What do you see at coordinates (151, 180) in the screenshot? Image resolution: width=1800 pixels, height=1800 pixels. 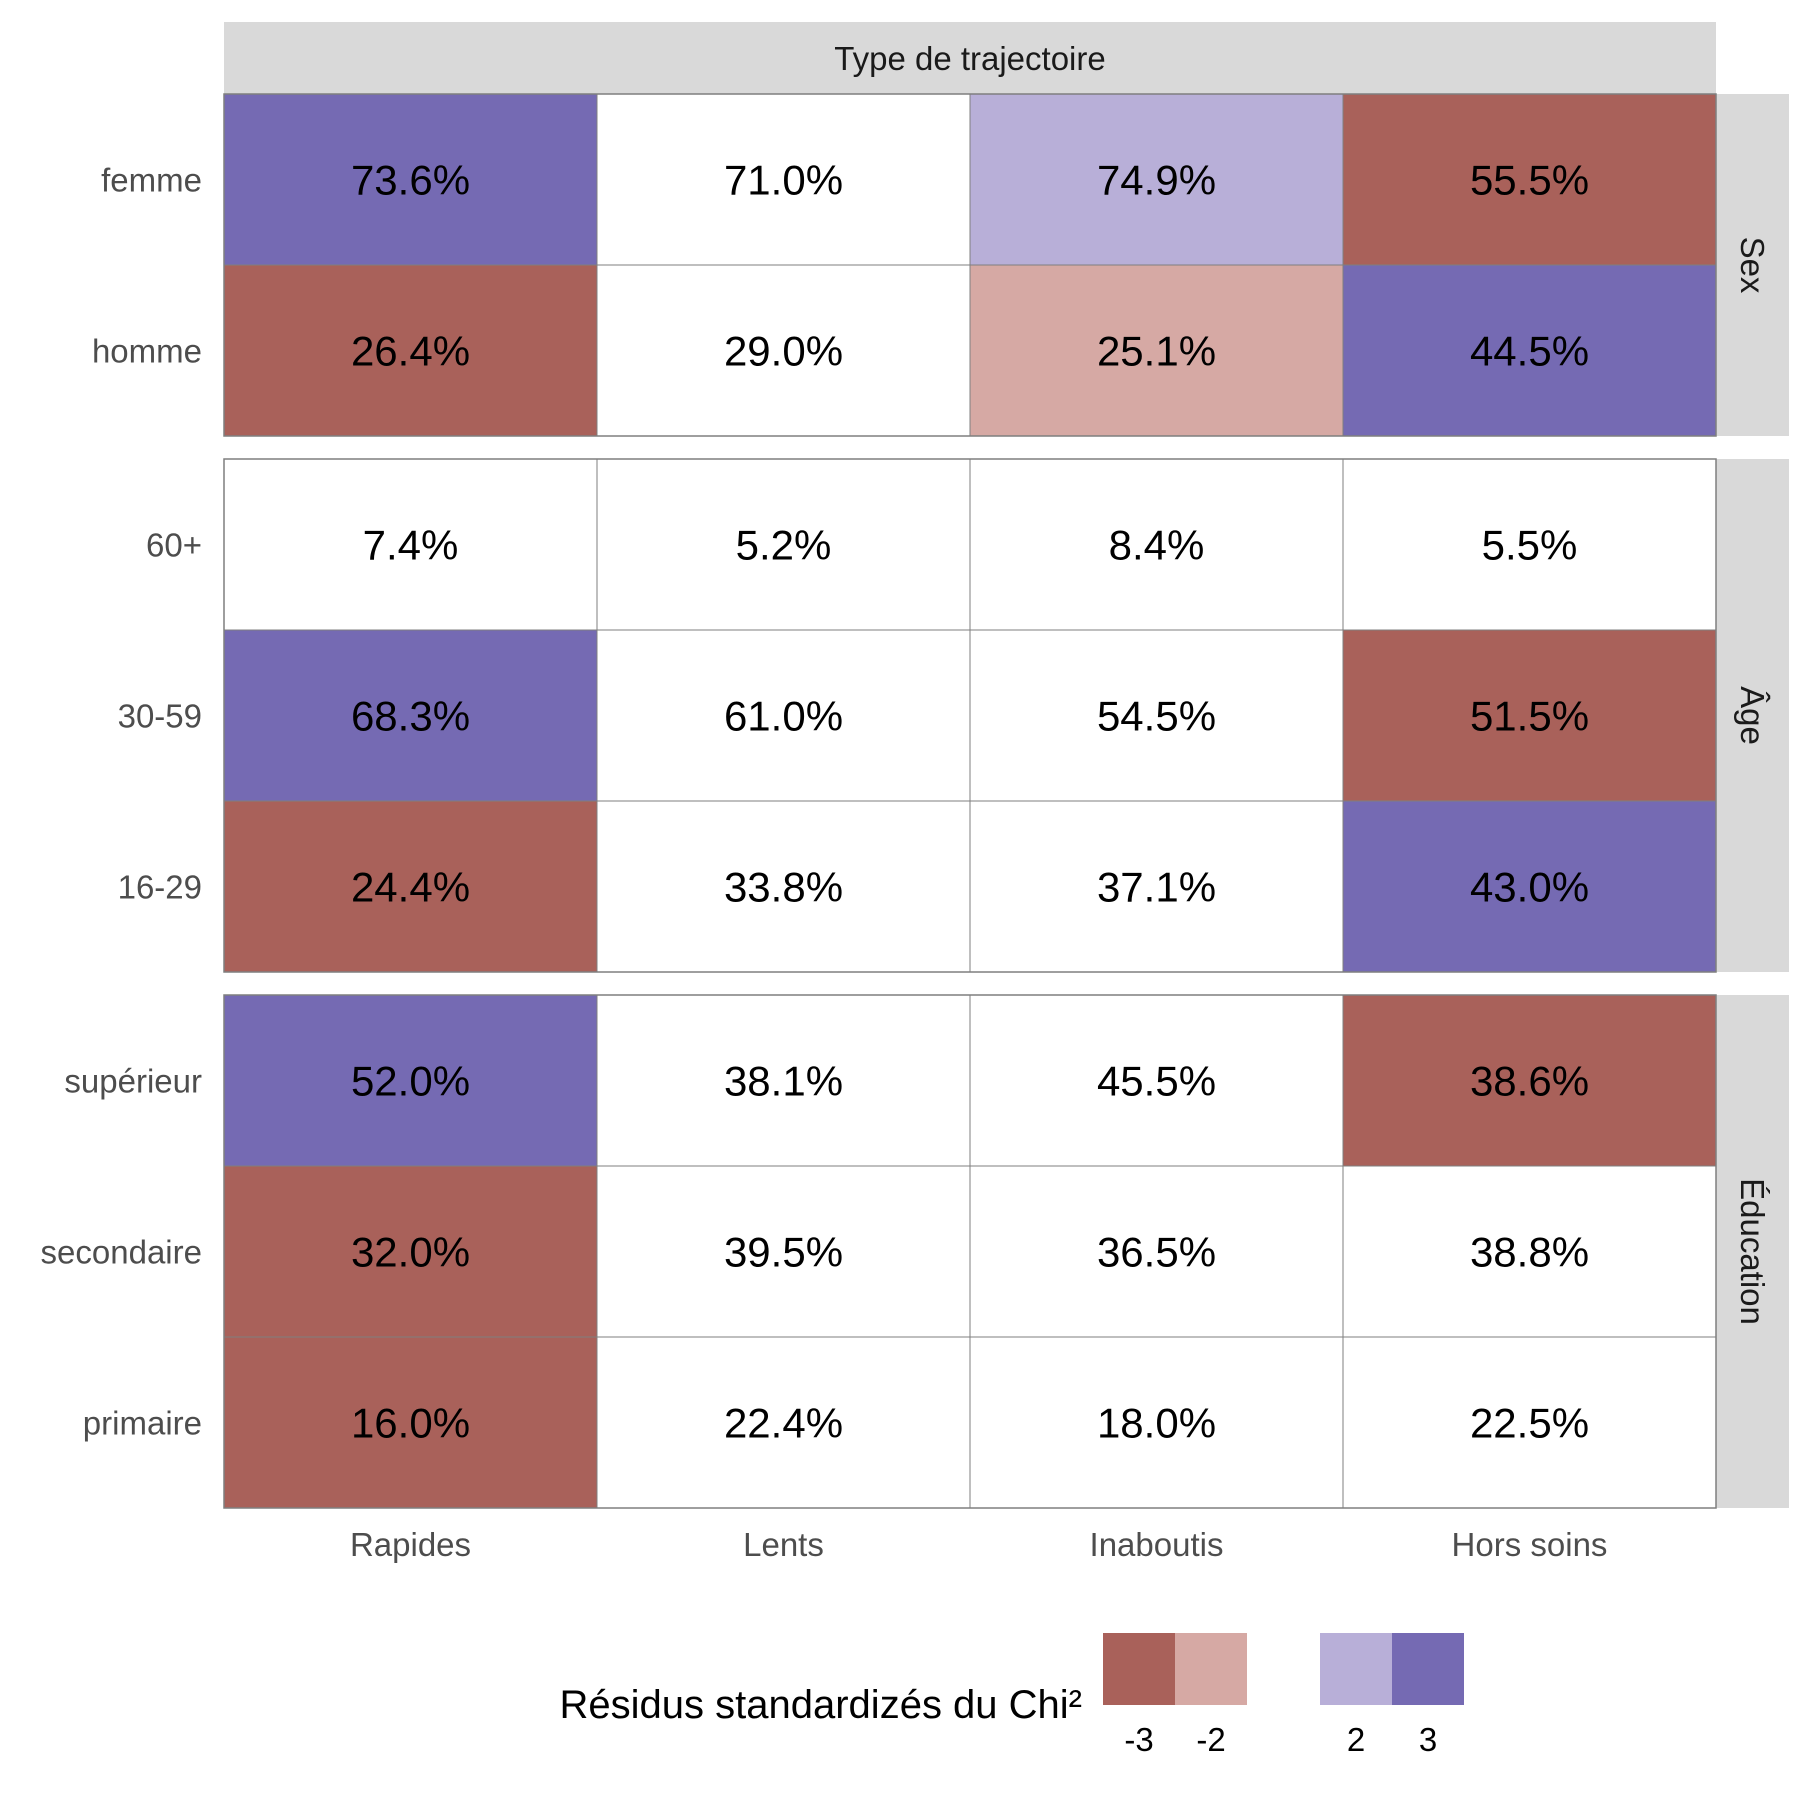 I see `row-label: femme` at bounding box center [151, 180].